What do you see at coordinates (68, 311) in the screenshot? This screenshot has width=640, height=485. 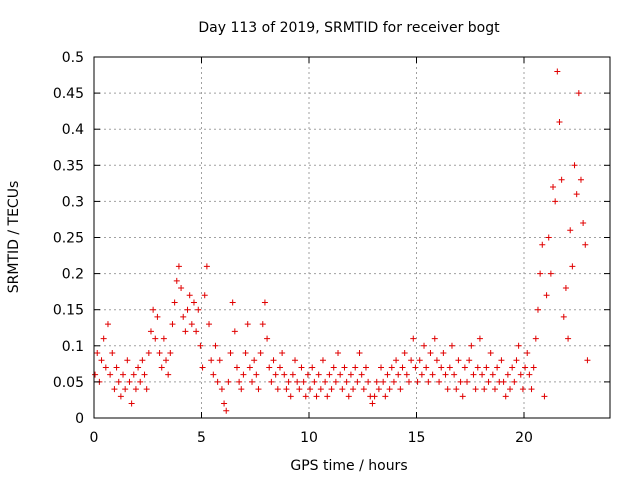 I see `y-tick-label: 0.15` at bounding box center [68, 311].